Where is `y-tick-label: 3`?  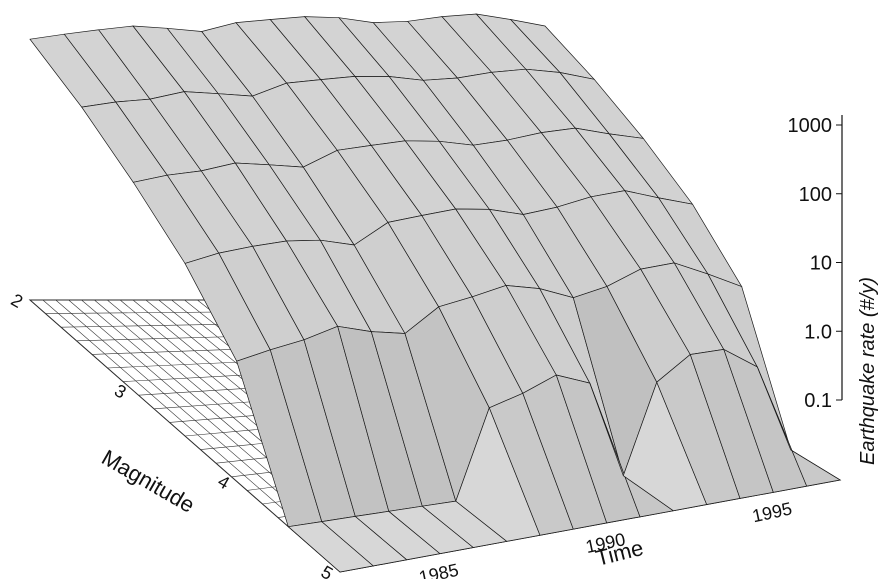 y-tick-label: 3 is located at coordinates (120, 391).